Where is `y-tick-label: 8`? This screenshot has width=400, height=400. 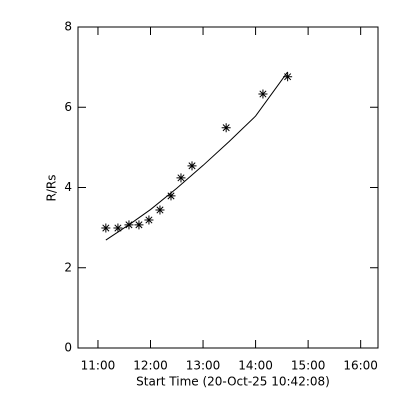 y-tick-label: 8 is located at coordinates (68, 27).